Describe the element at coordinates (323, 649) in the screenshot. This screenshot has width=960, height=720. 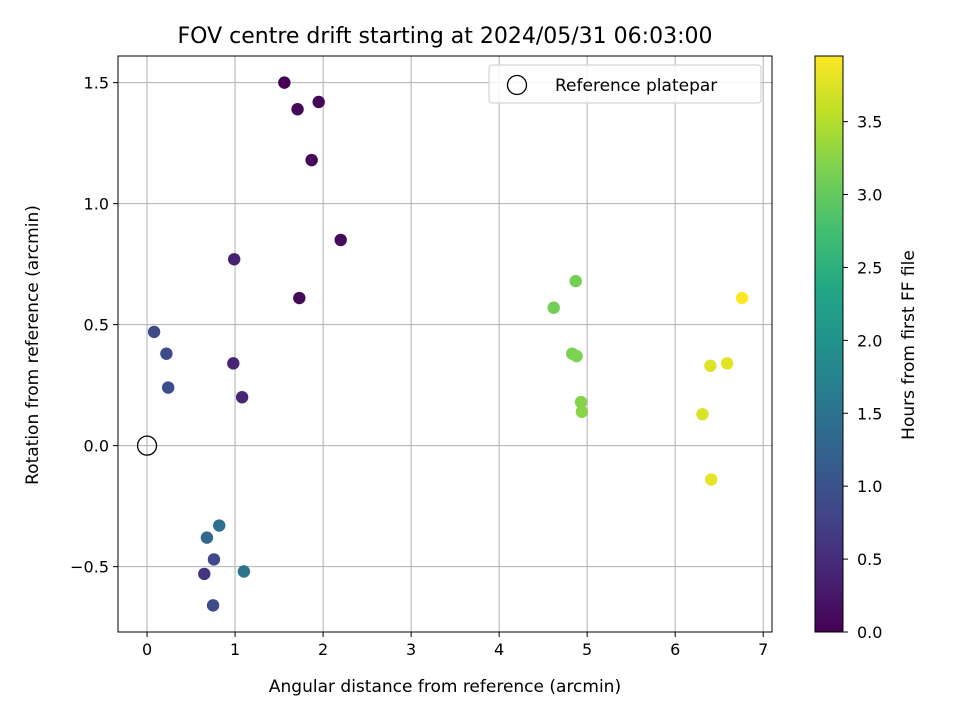
I see `x-tick-label: 2` at that location.